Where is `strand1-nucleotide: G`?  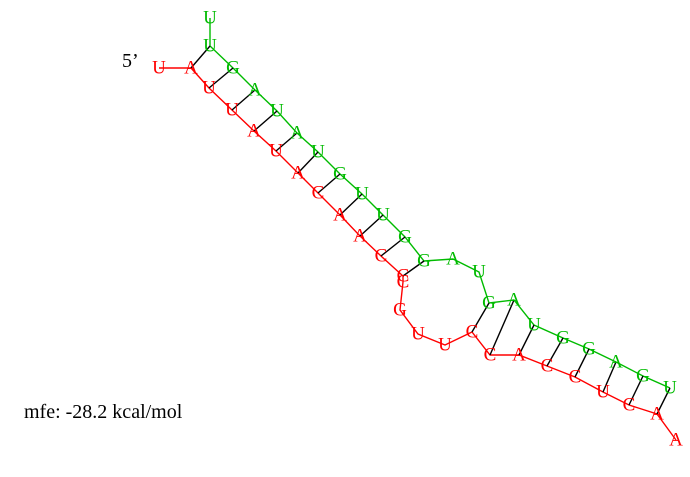
strand1-nucleotide: G is located at coordinates (400, 310).